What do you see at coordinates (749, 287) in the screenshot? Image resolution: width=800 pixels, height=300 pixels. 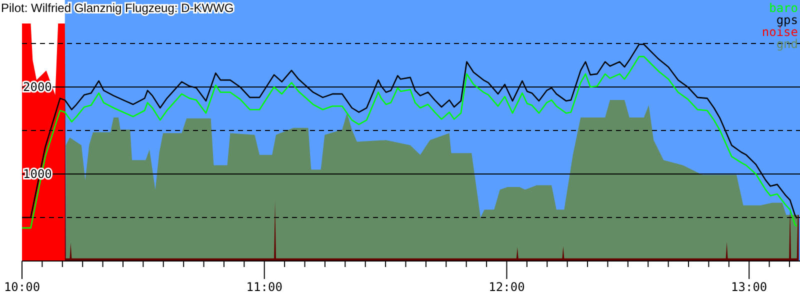 I see `x-tick-label: 13:00` at bounding box center [749, 287].